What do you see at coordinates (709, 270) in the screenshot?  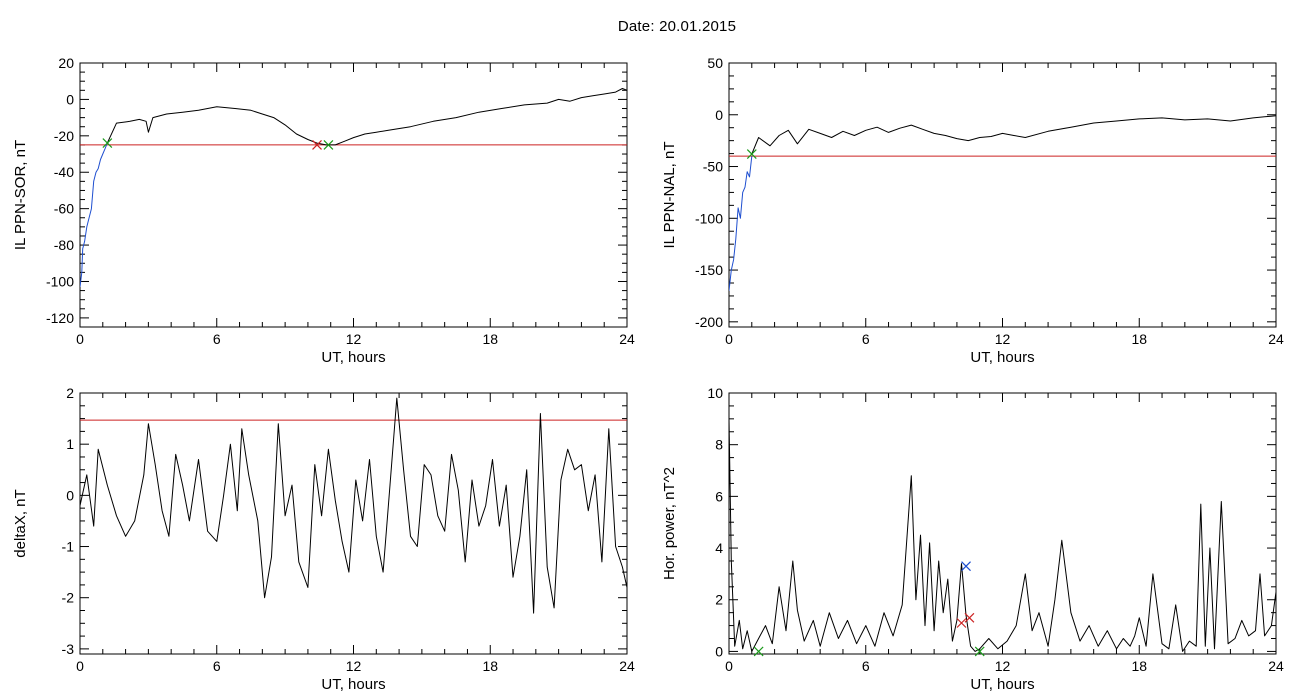 I see `y-tick-label: -150` at bounding box center [709, 270].